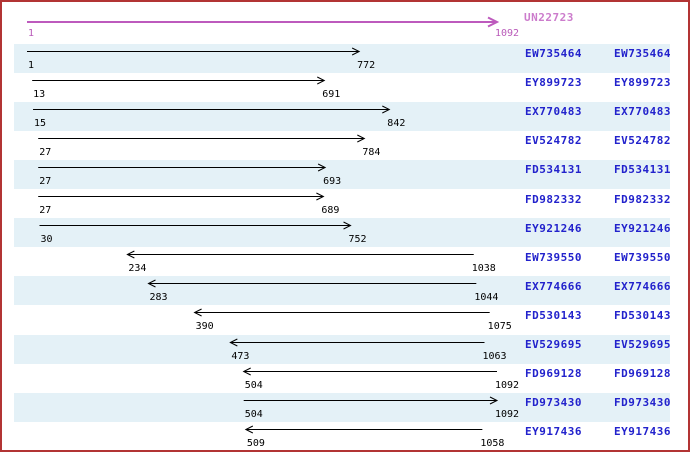 The width and height of the screenshot is (690, 452). Describe the element at coordinates (332, 181) in the screenshot. I see `alignment-end-coord: 693` at that location.